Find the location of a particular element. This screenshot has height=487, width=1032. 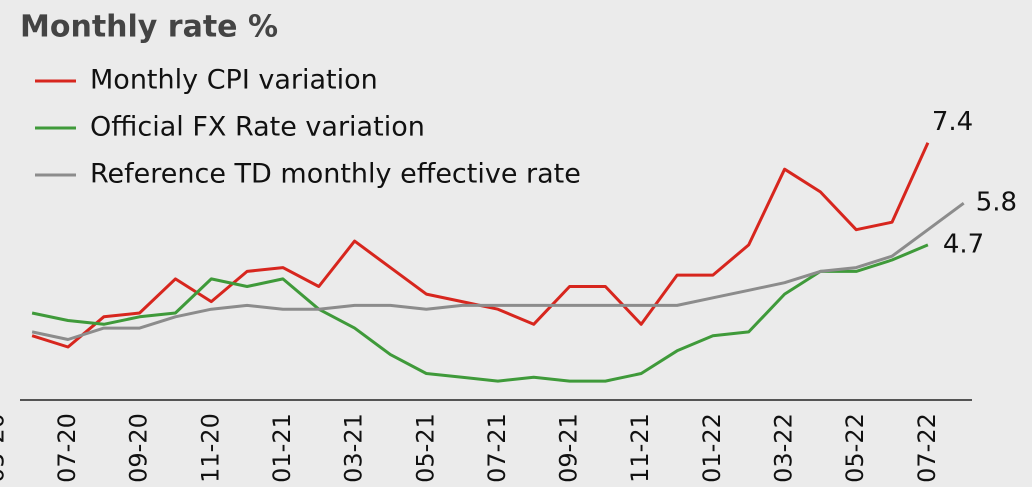

chart-title: Monthly rate % is located at coordinates (149, 27).